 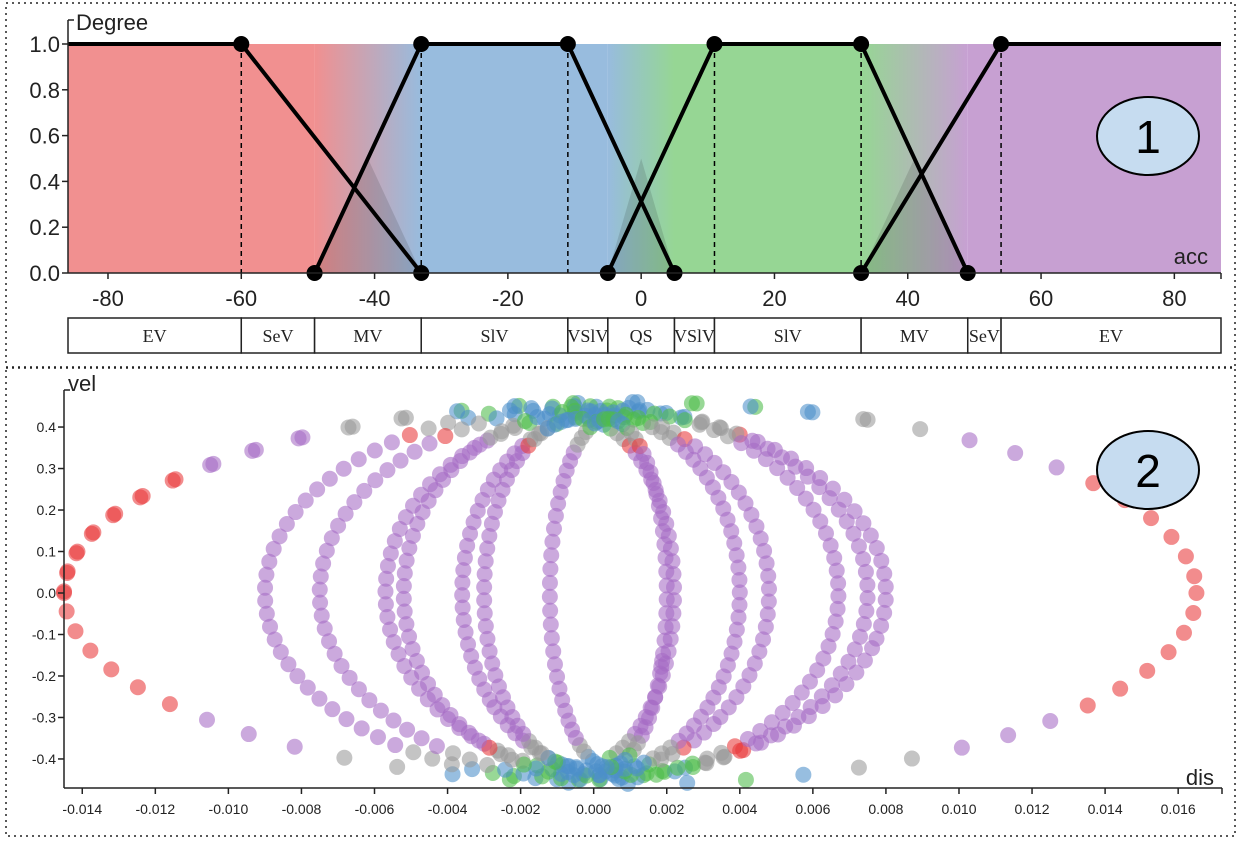 What do you see at coordinates (44, 717) in the screenshot?
I see `y-tick-label: -0.3` at bounding box center [44, 717].